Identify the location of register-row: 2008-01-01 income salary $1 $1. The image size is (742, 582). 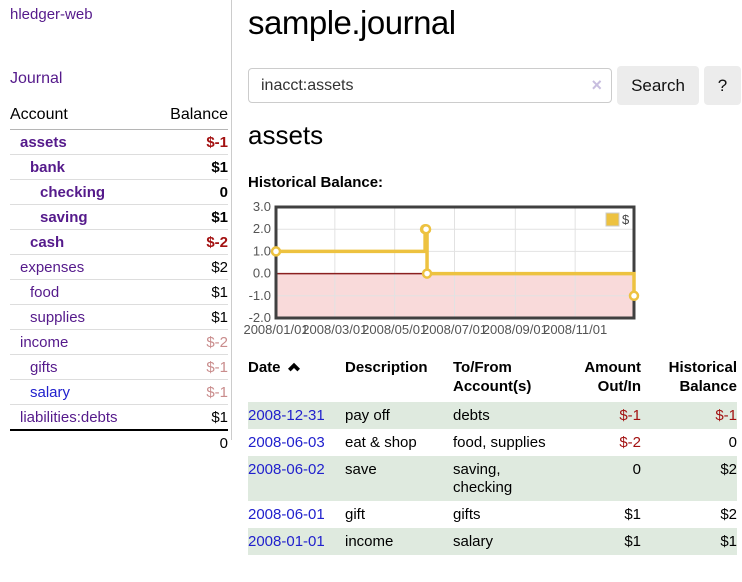
(492, 541).